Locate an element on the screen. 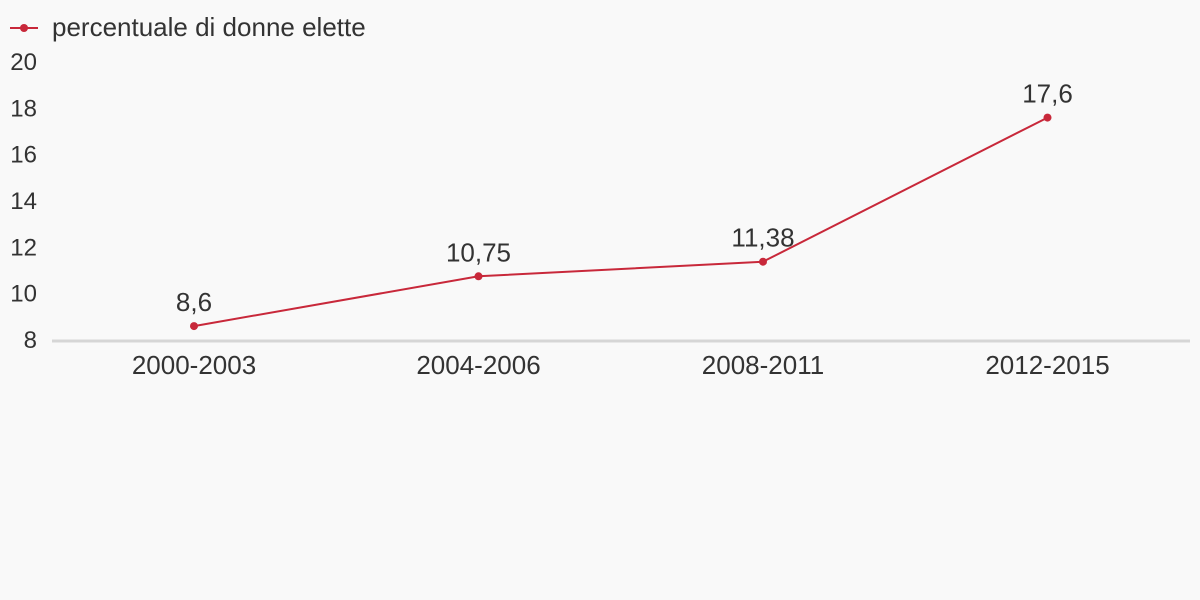 The width and height of the screenshot is (1200, 600). legend-point-marker is located at coordinates (24, 28).